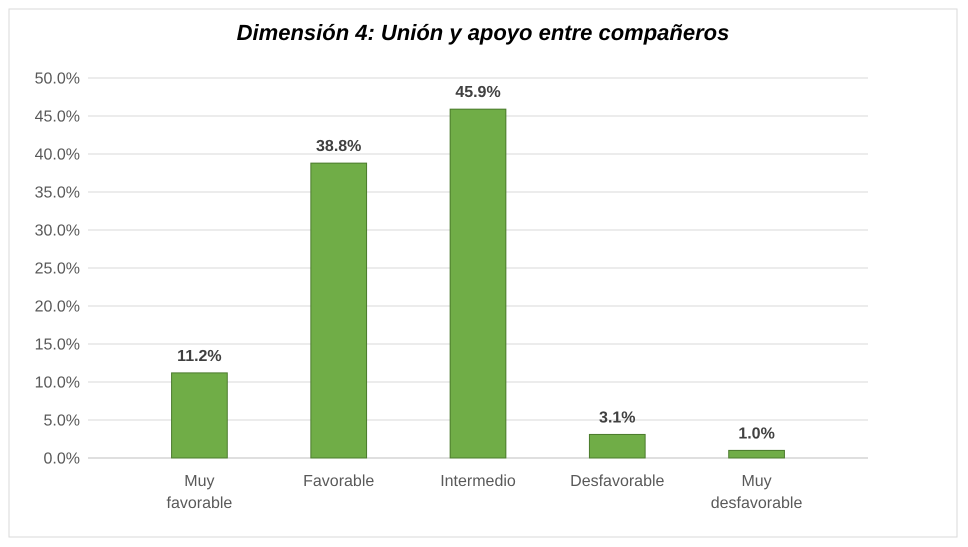  What do you see at coordinates (57, 193) in the screenshot?
I see `y-tick-label: 35.0%` at bounding box center [57, 193].